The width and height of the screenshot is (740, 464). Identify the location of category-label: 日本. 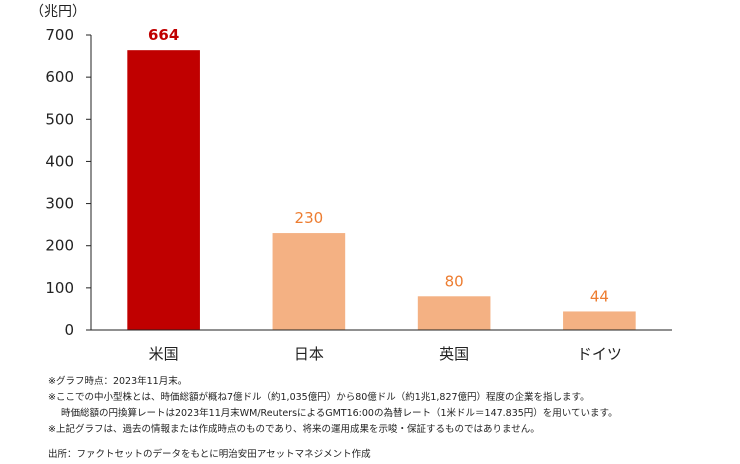
(309, 354).